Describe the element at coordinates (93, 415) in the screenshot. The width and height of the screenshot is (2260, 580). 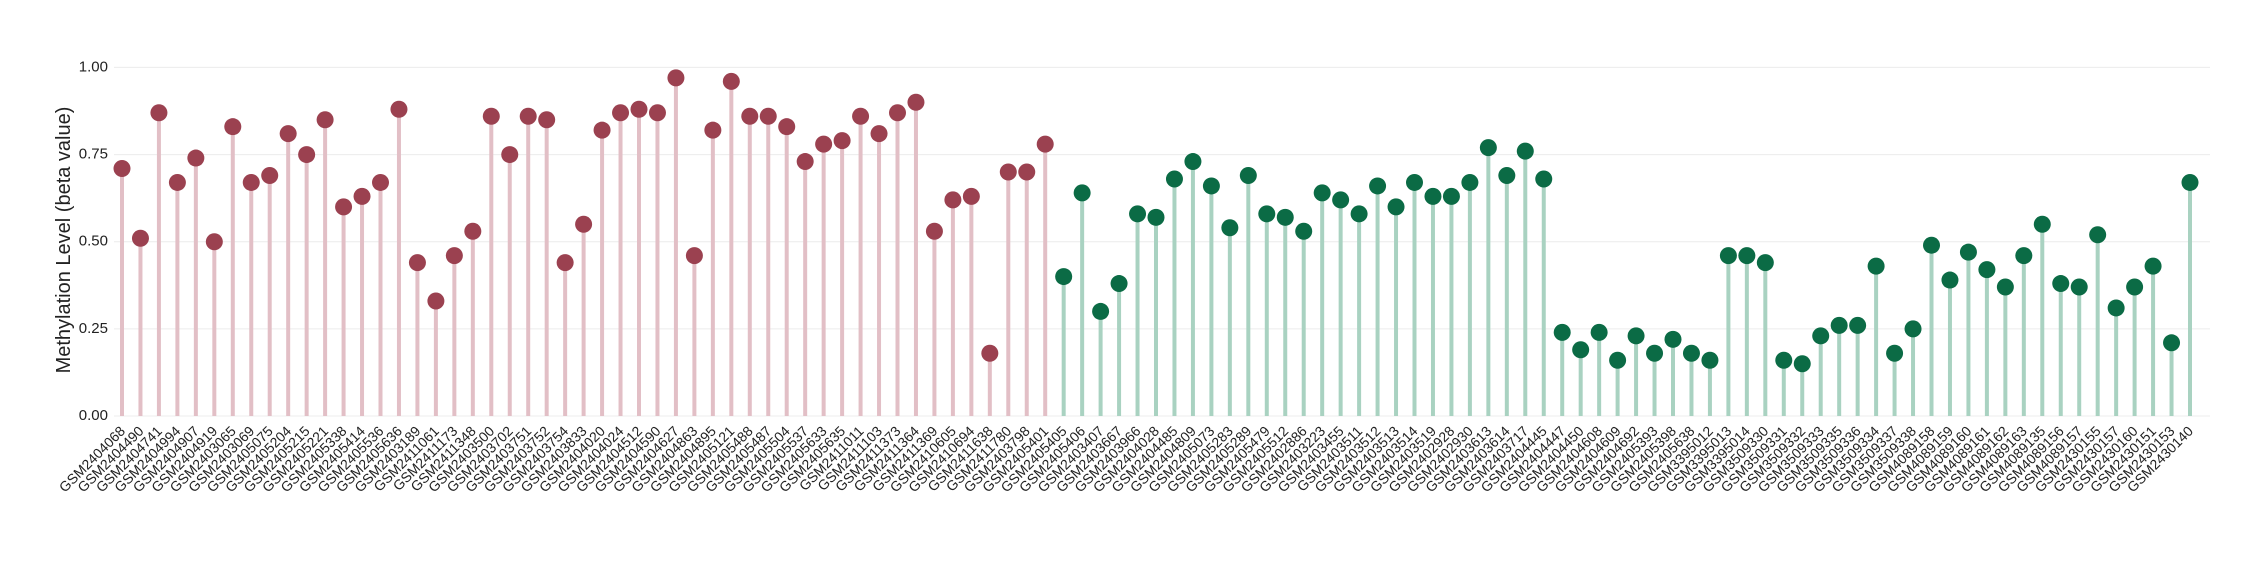
I see `y-tick-label: 0.00` at that location.